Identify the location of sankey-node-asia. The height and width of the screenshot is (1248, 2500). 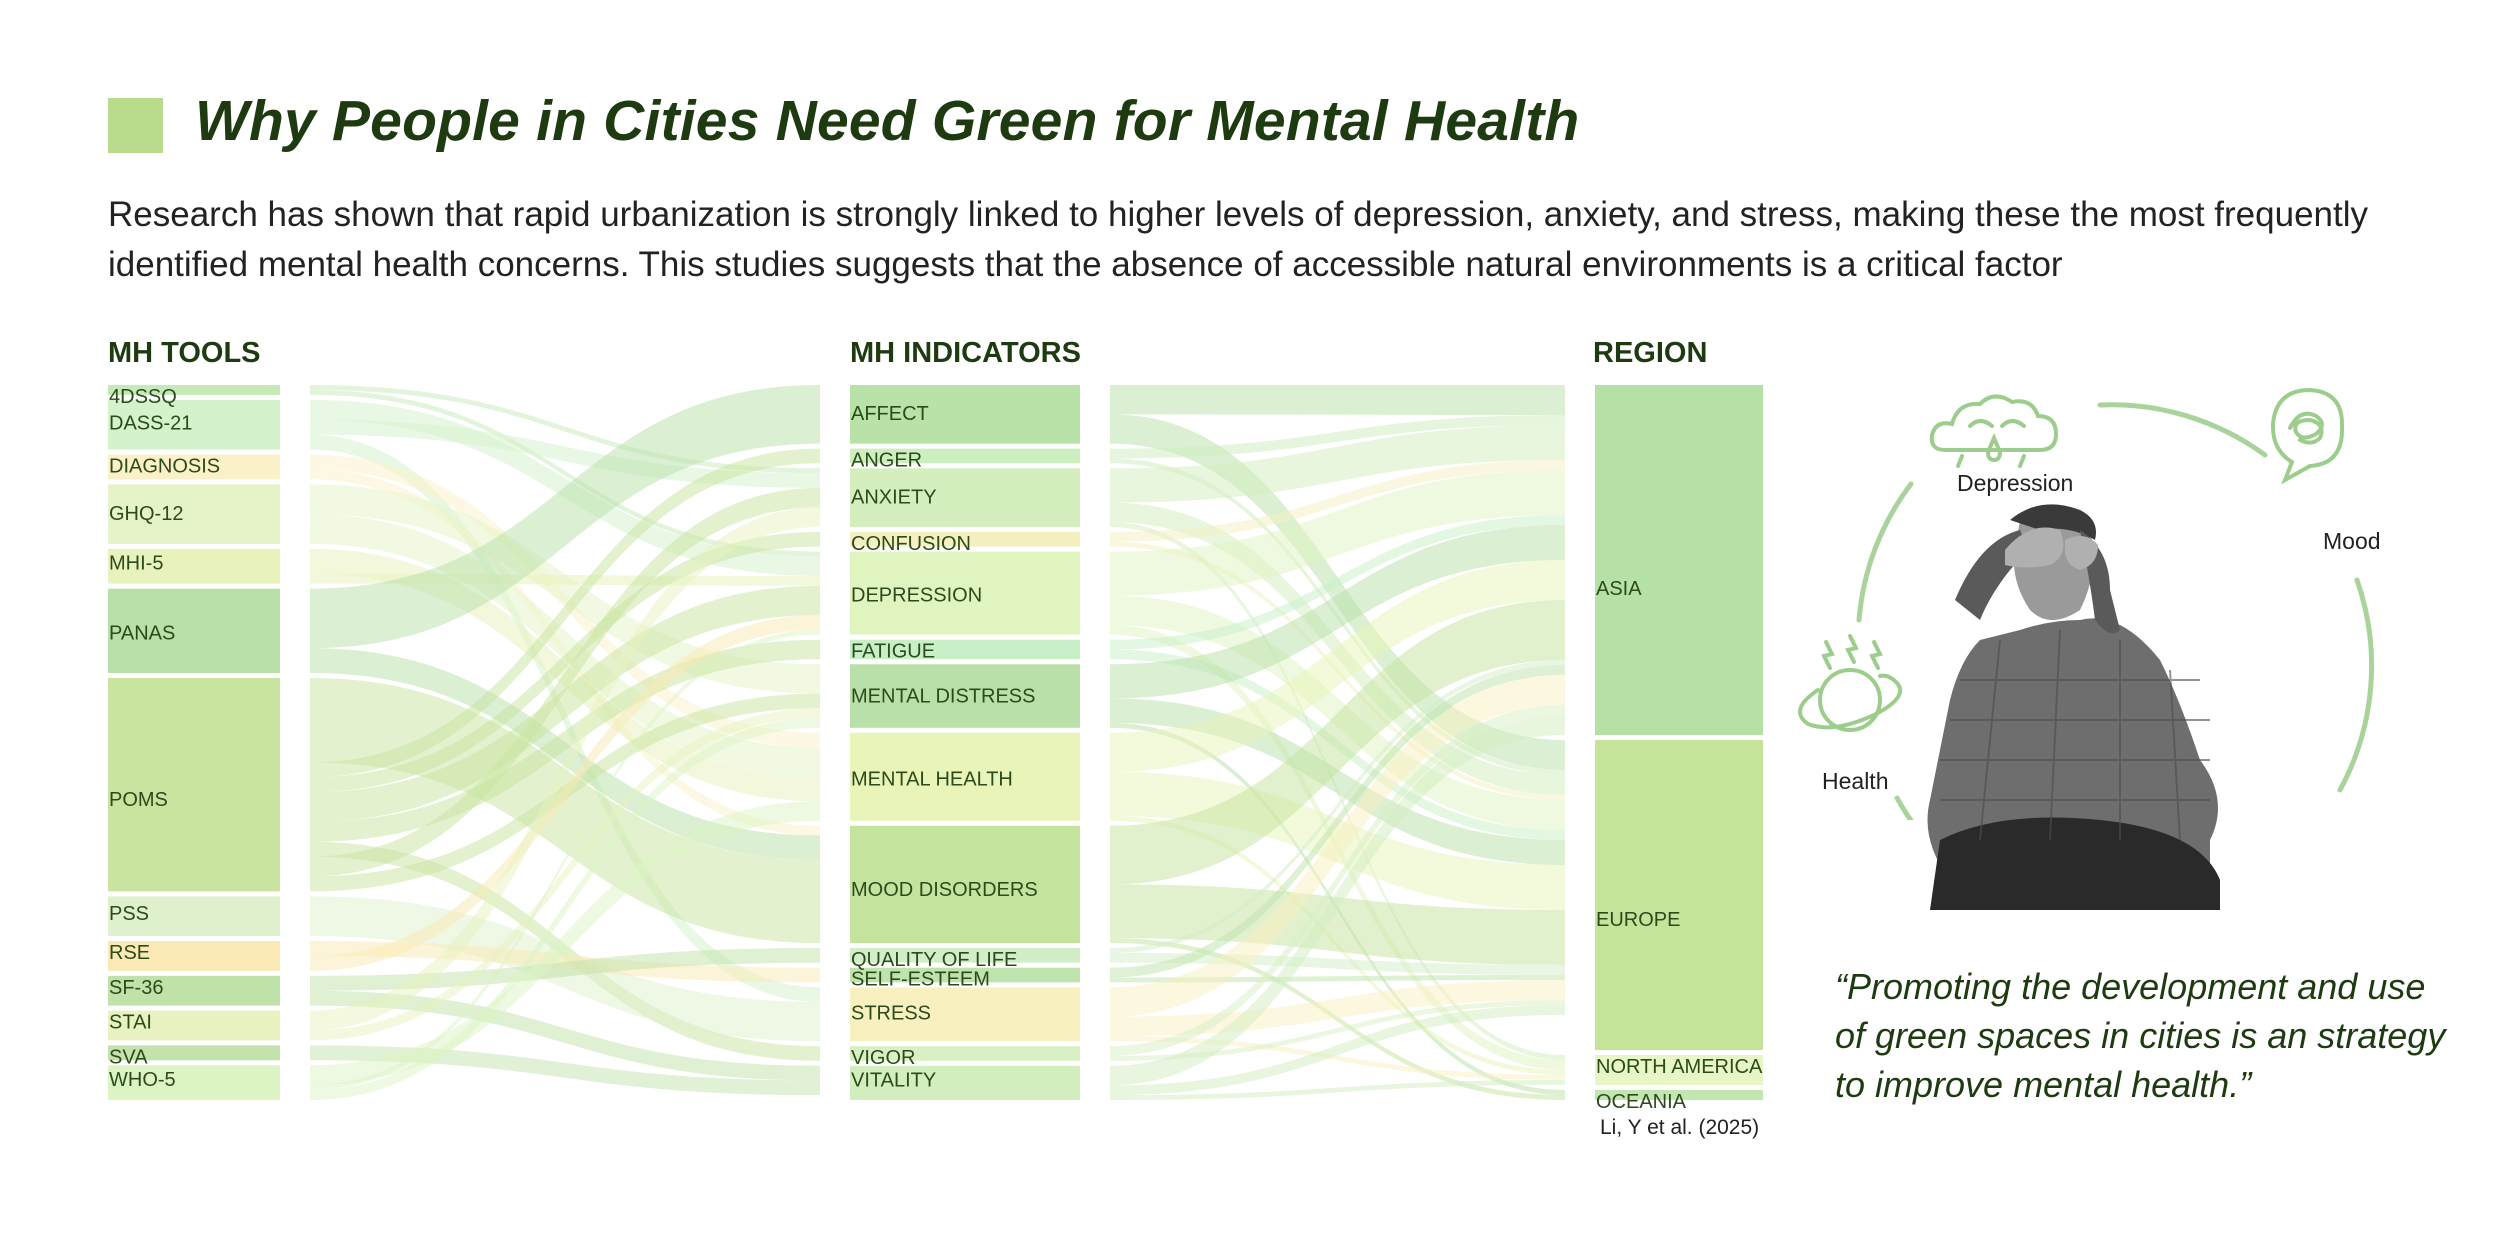
(1679, 560).